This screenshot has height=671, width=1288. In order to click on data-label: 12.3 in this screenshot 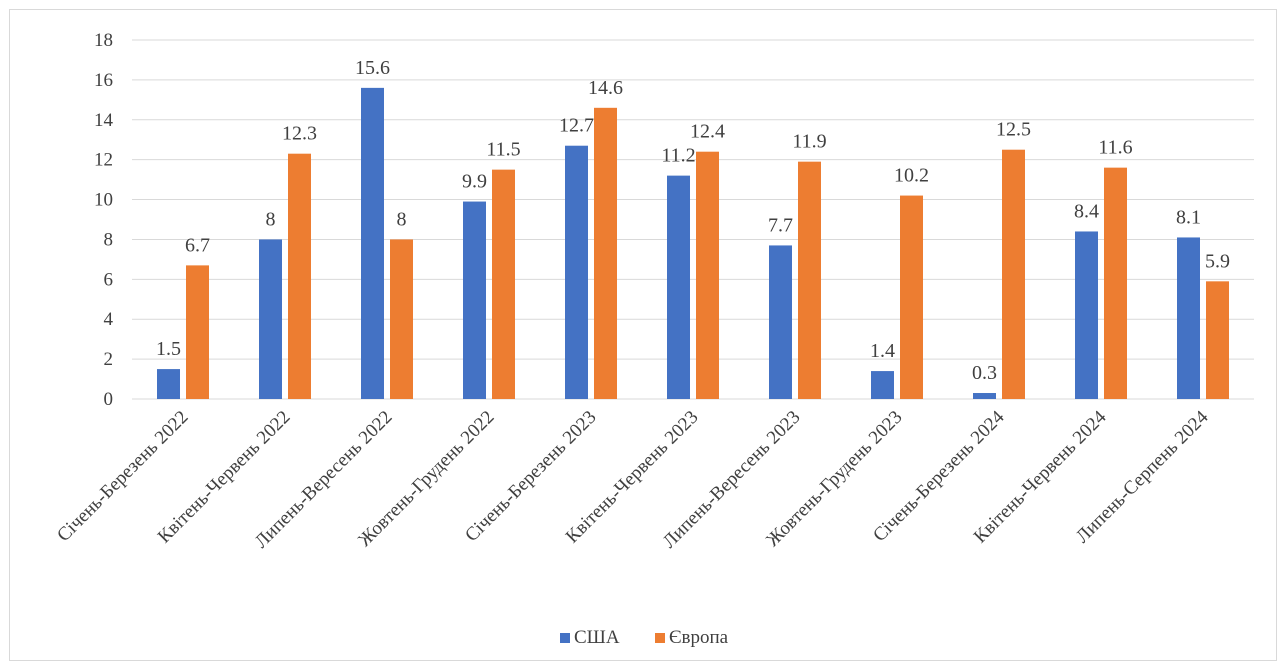, I will do `click(299, 134)`.